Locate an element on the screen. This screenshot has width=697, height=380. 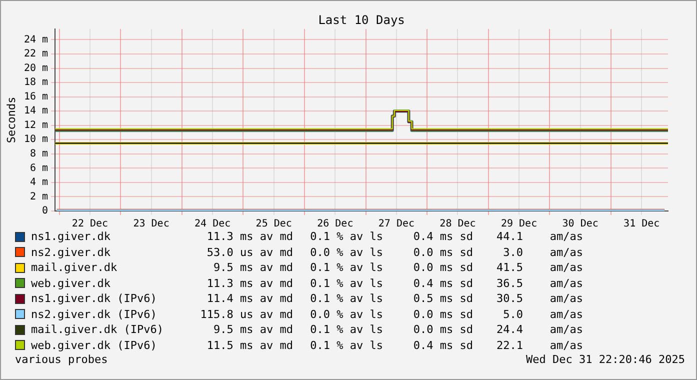
text: 11.4 ms av md 0.1 % av ls 0.5 ms sd 30.5 am/as is located at coordinates (394, 299).